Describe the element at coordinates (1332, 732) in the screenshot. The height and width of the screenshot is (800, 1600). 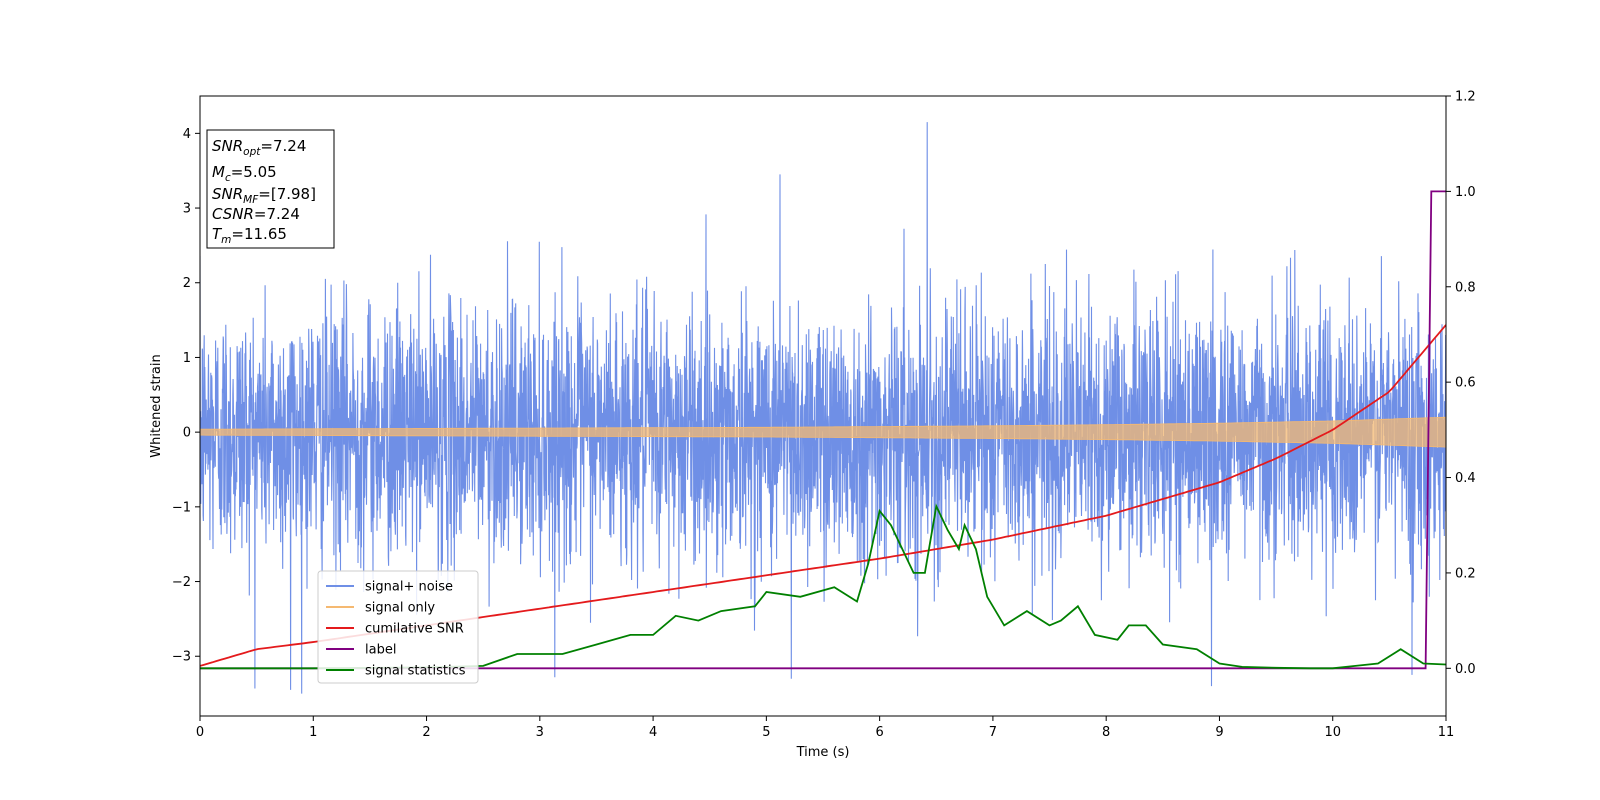
I see `x-tick-label: 10` at that location.